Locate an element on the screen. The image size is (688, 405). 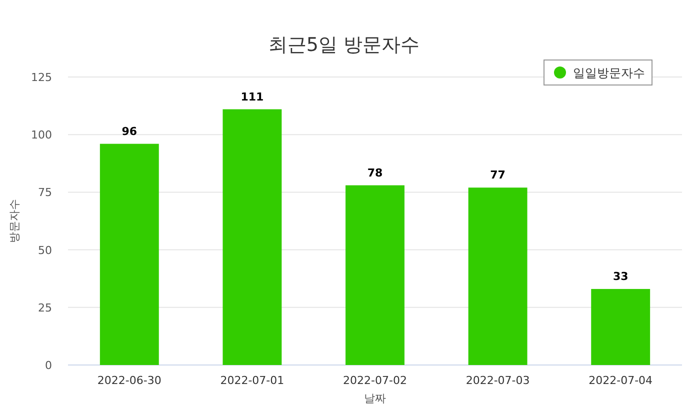
data-label: 77 is located at coordinates (498, 175).